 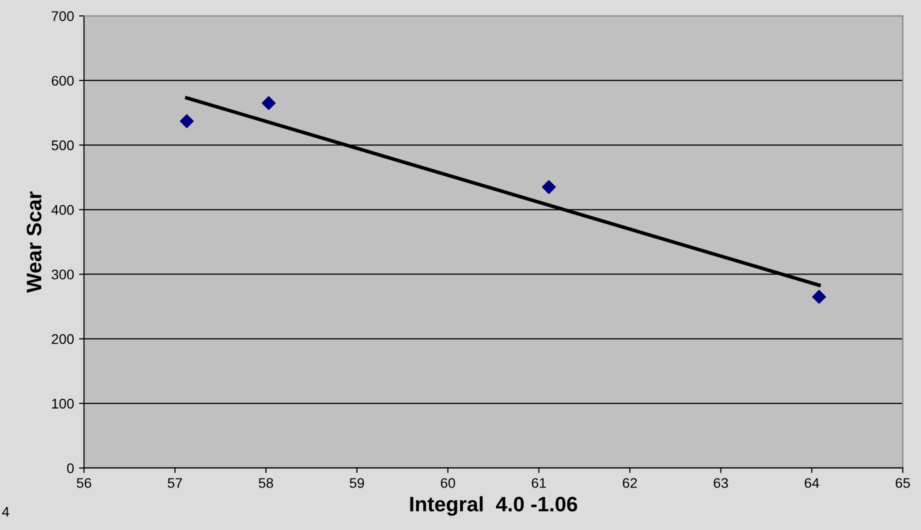 What do you see at coordinates (721, 483) in the screenshot?
I see `x-tick-label: 63` at bounding box center [721, 483].